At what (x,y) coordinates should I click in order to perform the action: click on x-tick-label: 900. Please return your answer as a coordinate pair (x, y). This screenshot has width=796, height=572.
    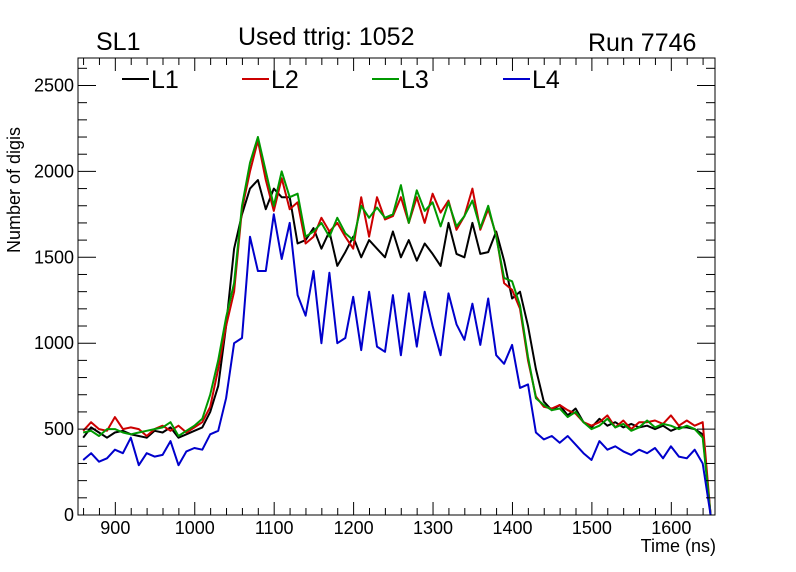
    Looking at the image, I should click on (115, 528).